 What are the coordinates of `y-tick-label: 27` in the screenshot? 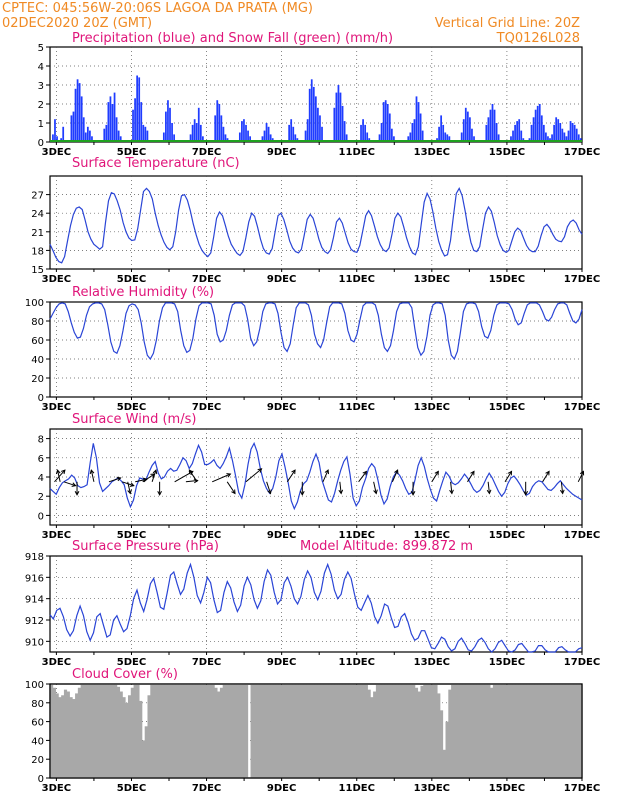 It's located at (37, 196).